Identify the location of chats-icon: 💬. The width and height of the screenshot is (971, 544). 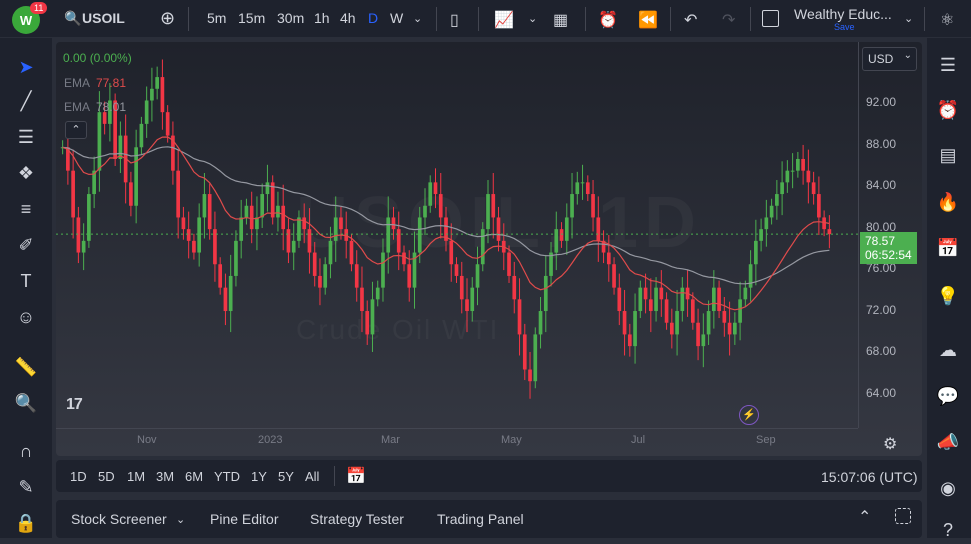
(948, 395).